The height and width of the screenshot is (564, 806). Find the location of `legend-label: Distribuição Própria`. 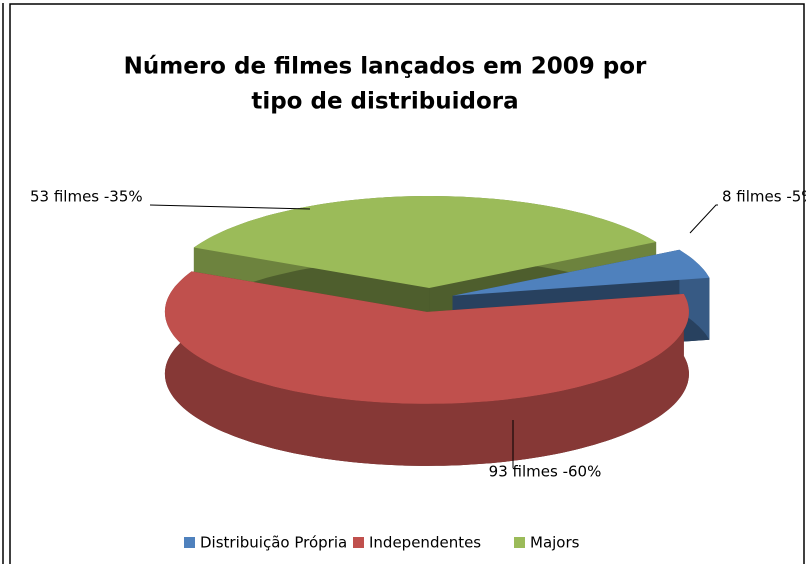

legend-label: Distribuição Própria is located at coordinates (273, 543).